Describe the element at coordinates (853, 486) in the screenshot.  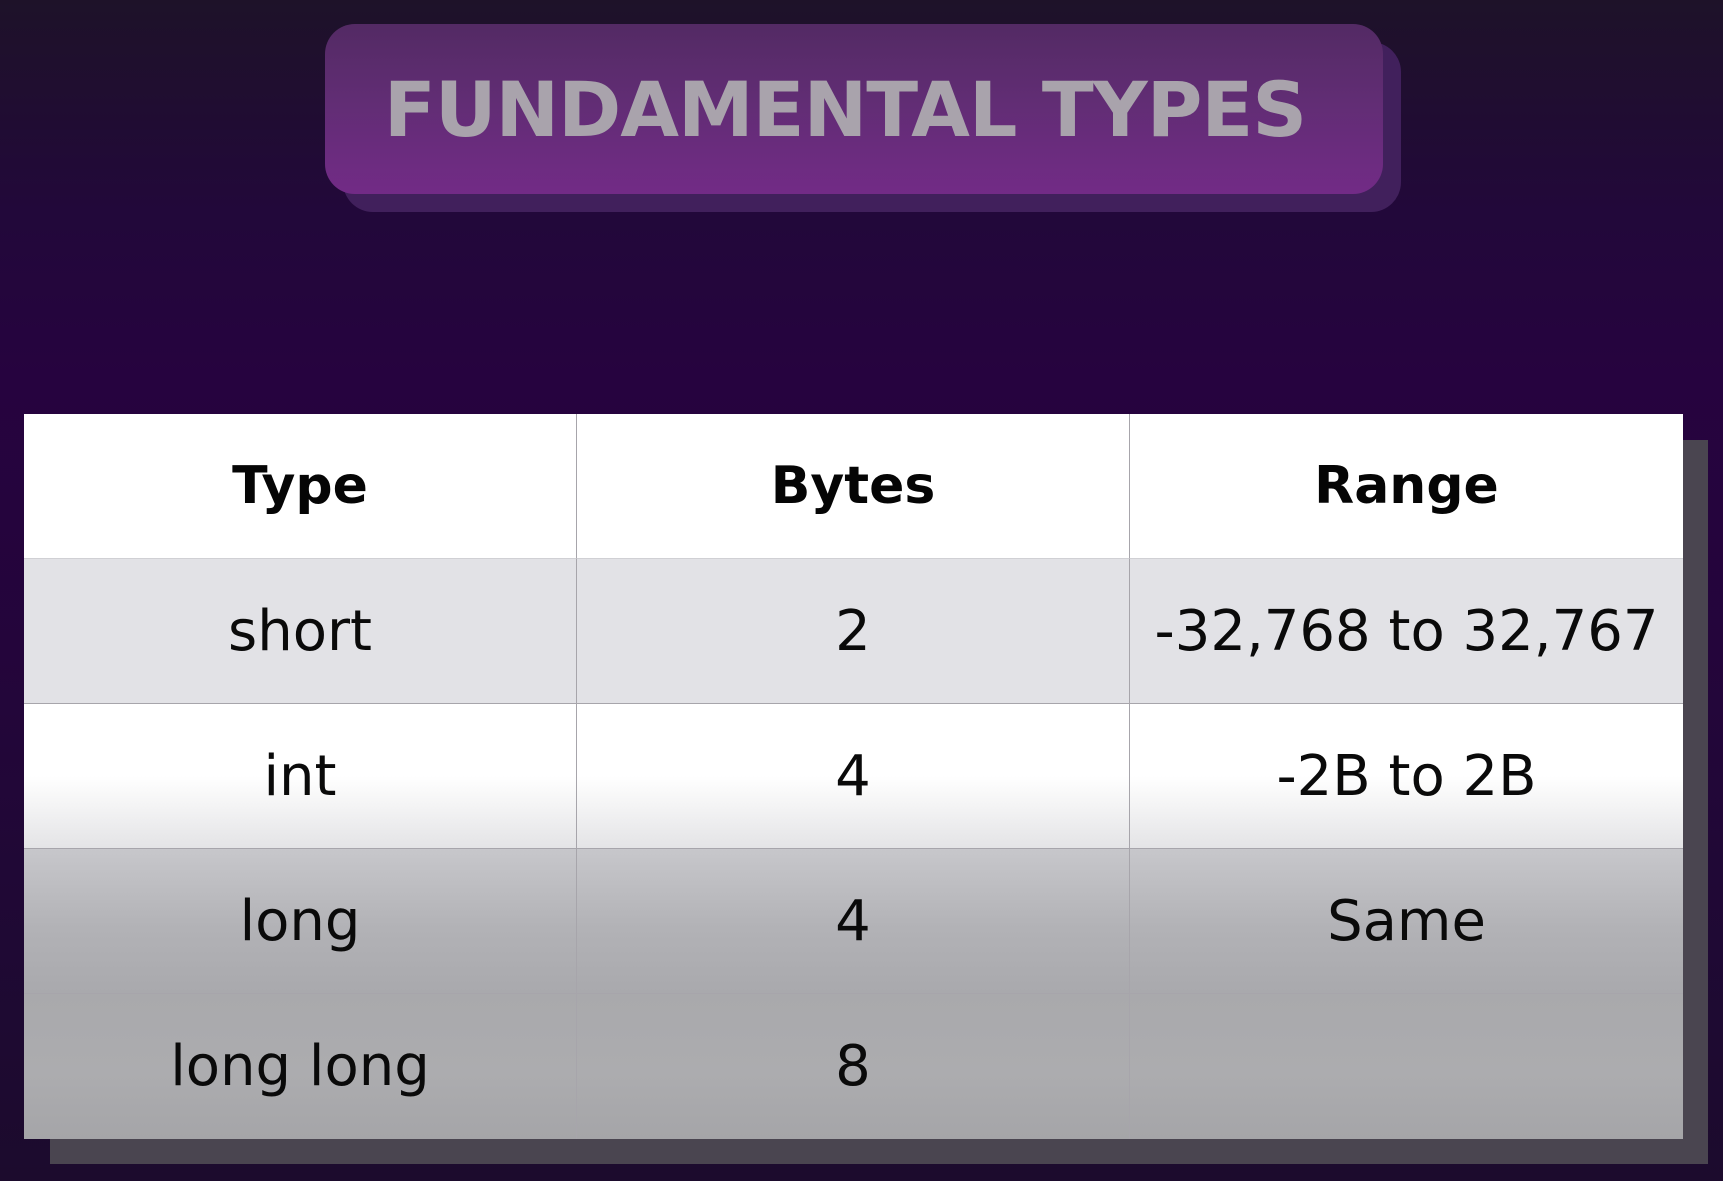
I see `column-header-bytes: Bytes` at that location.